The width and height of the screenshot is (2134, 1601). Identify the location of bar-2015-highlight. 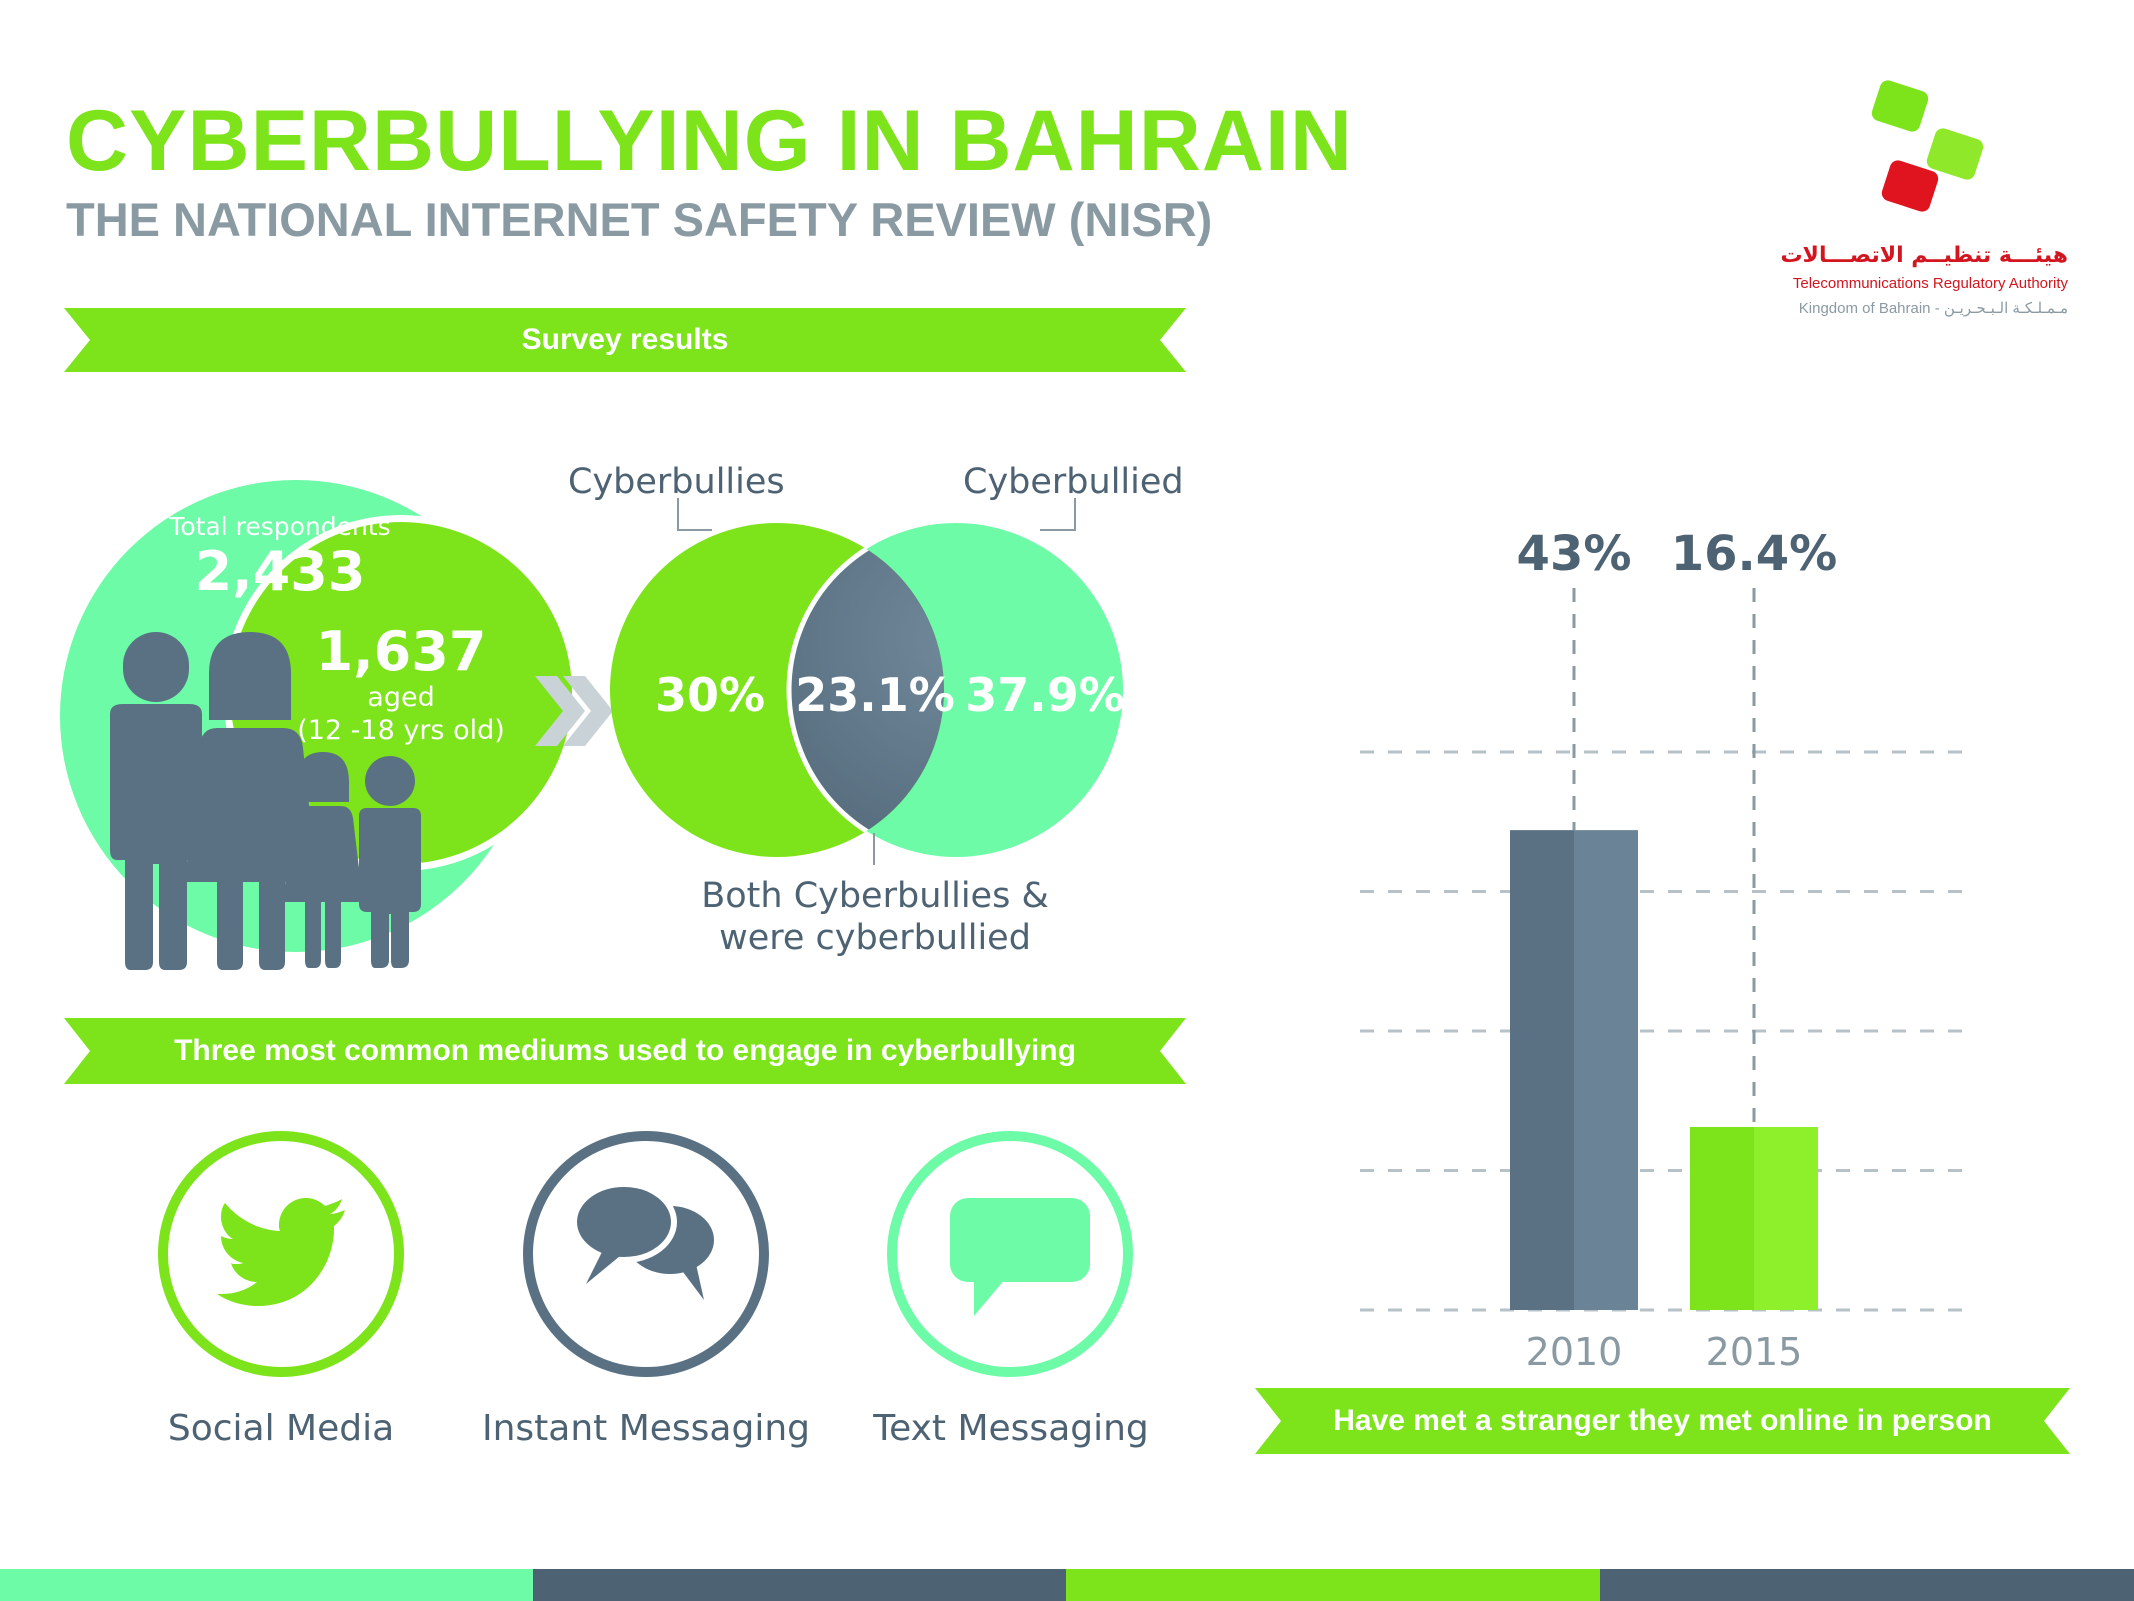
(1786, 1218).